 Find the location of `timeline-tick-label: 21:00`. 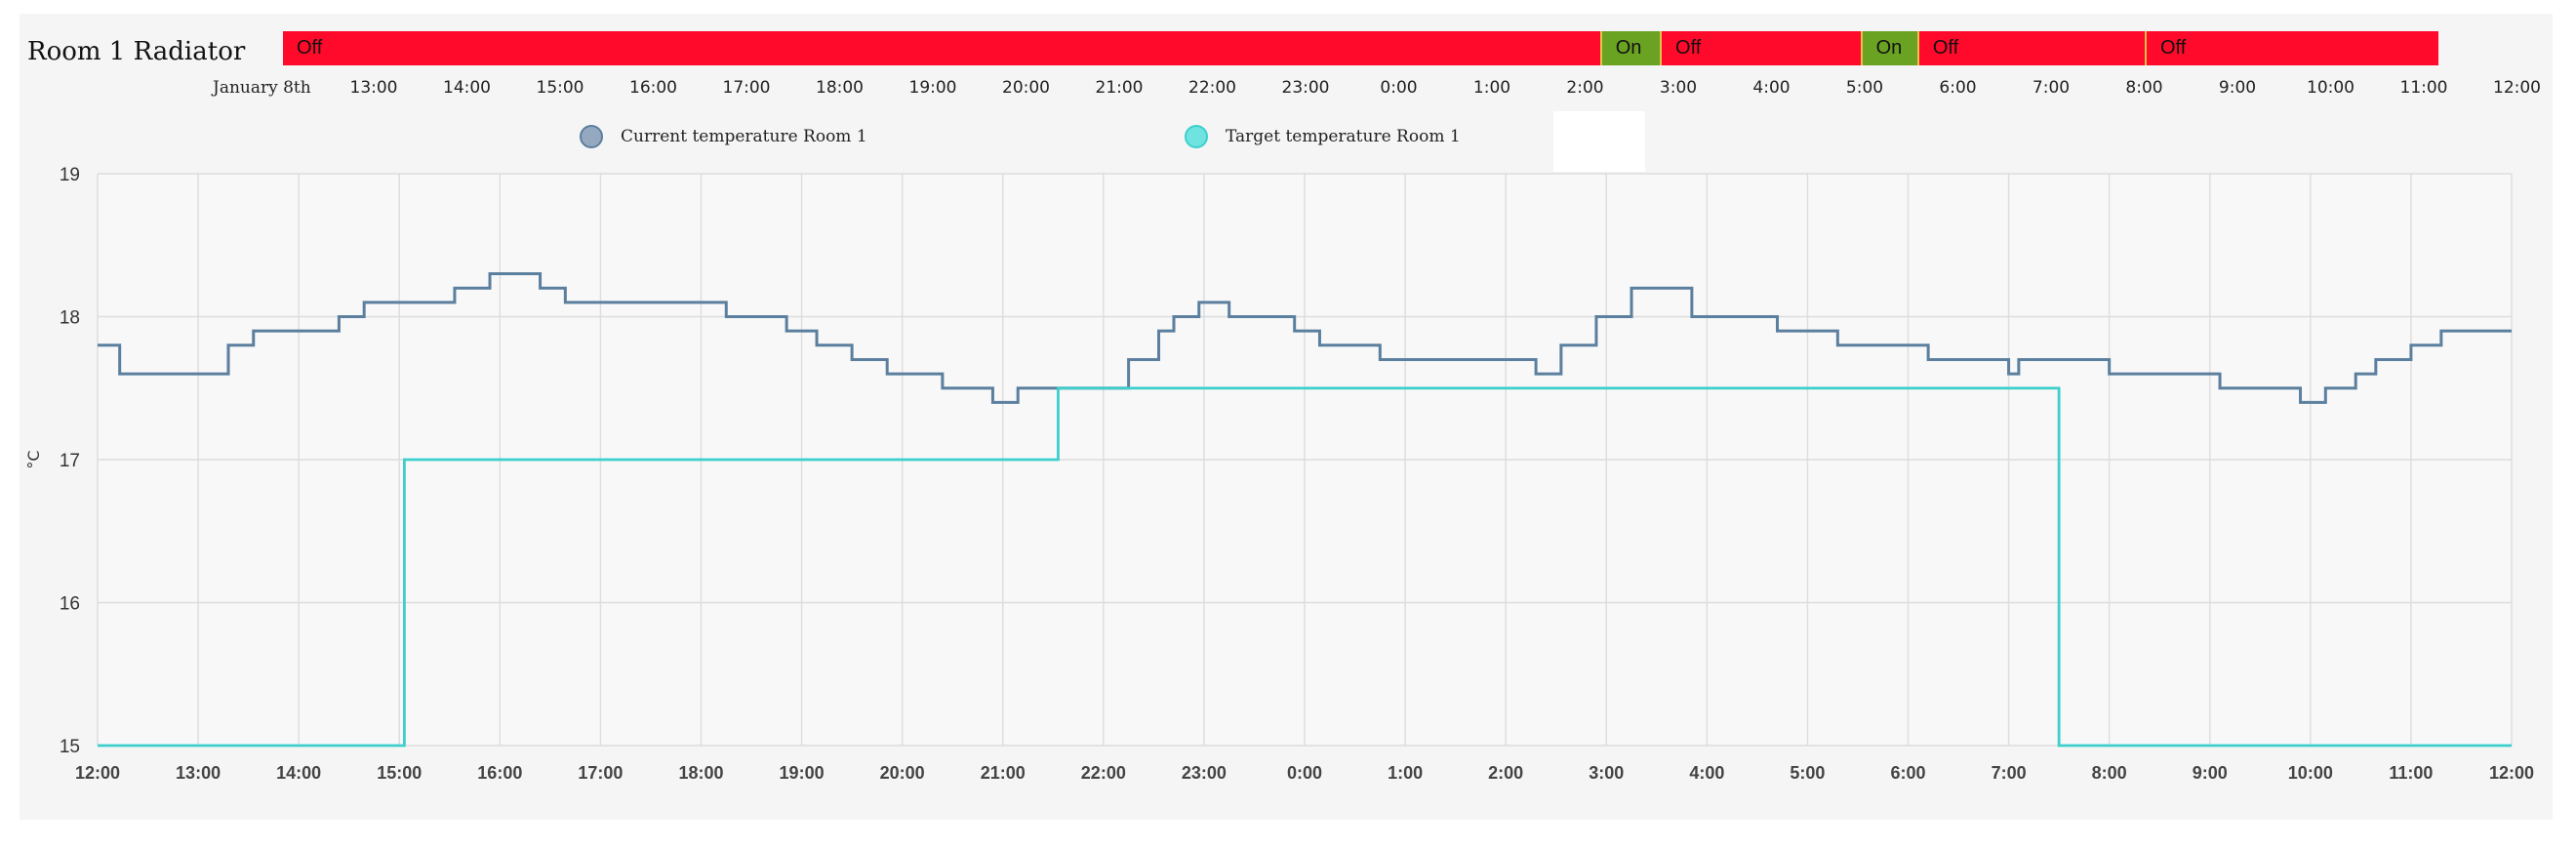

timeline-tick-label: 21:00 is located at coordinates (1119, 88).